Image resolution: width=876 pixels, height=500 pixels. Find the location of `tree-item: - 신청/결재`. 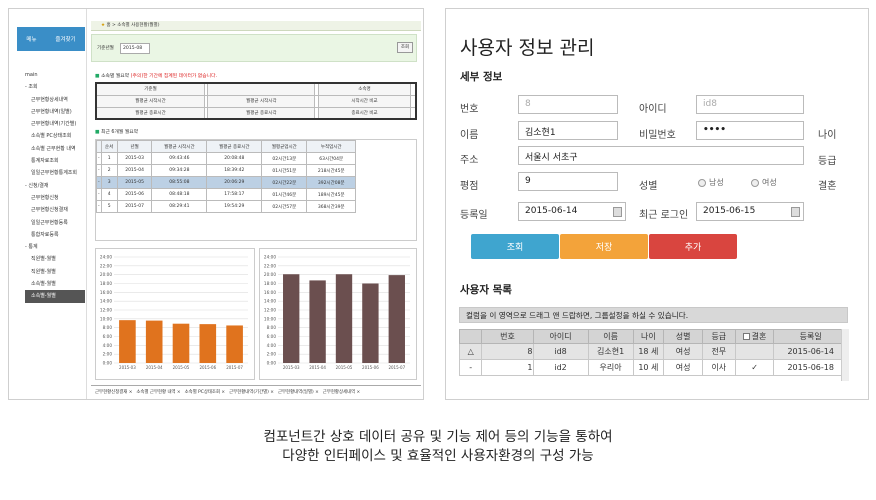

tree-item: - 신청/결재 is located at coordinates (37, 185).